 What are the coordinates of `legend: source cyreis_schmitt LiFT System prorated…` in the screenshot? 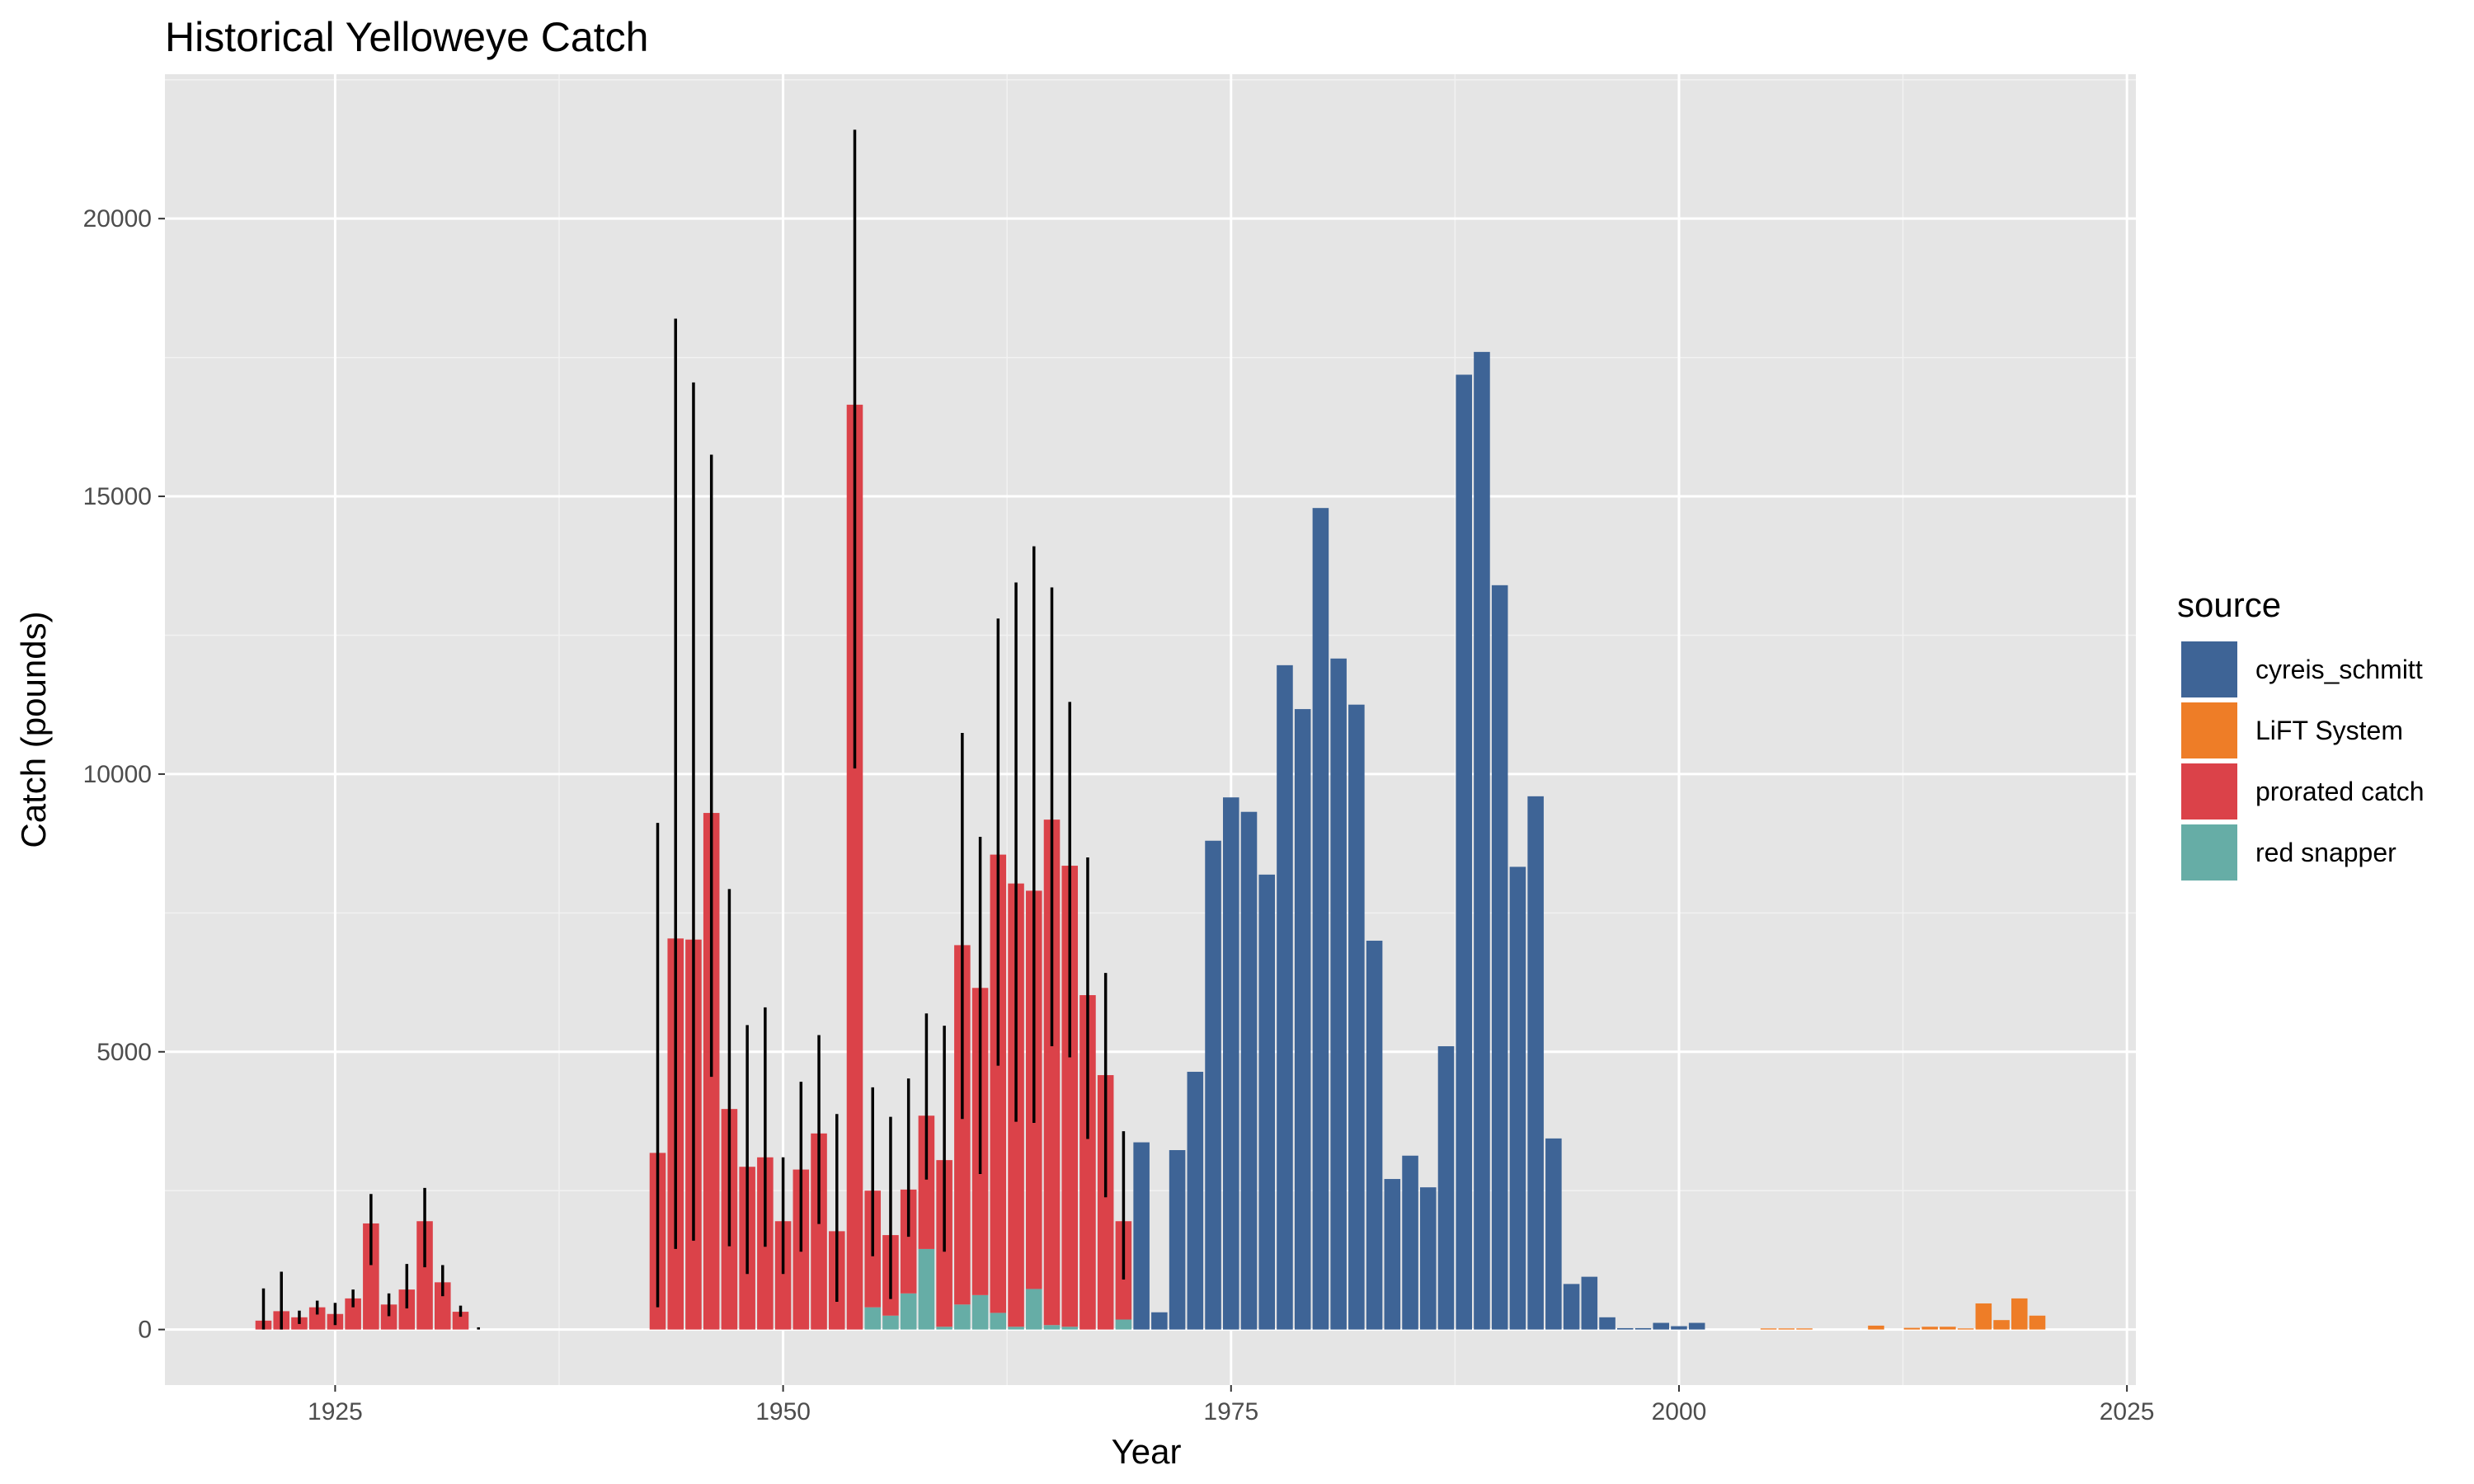 It's located at (2301, 733).